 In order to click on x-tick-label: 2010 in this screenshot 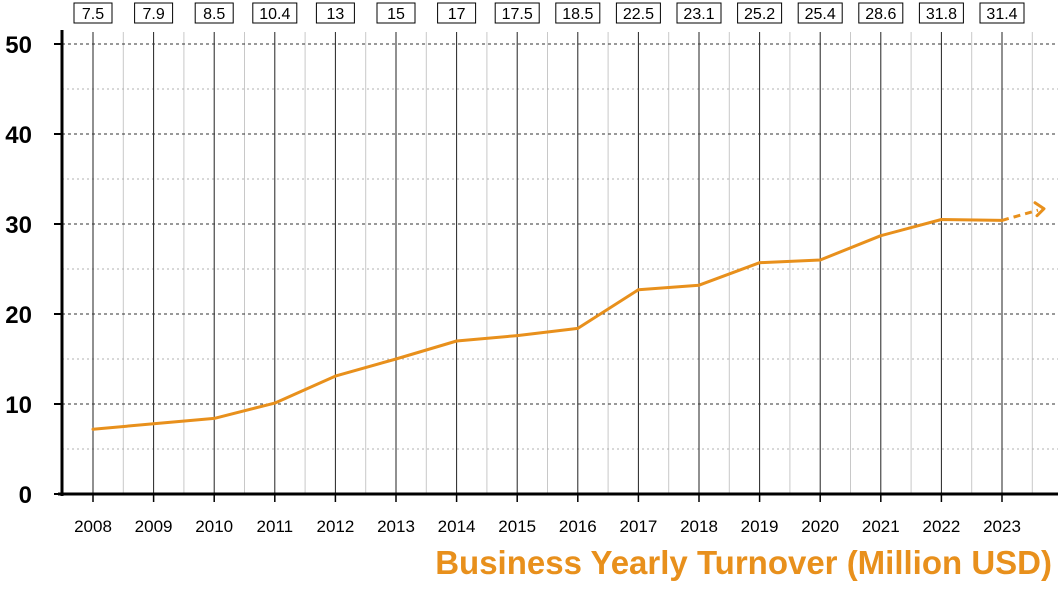, I will do `click(214, 526)`.